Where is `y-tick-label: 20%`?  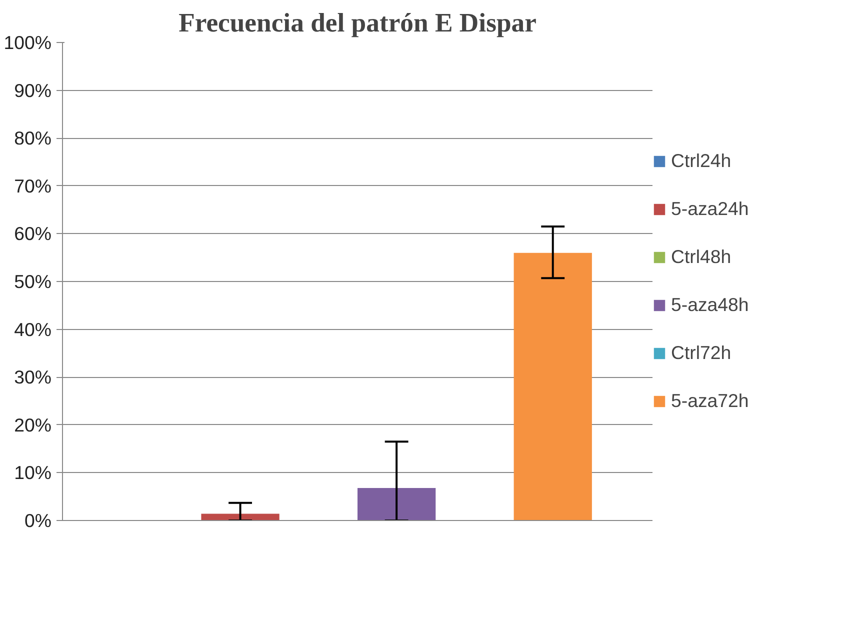
y-tick-label: 20% is located at coordinates (33, 425).